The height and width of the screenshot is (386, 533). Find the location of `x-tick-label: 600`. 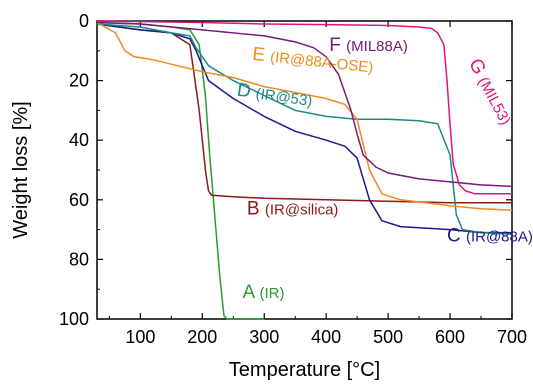

x-tick-label: 600 is located at coordinates (450, 337).